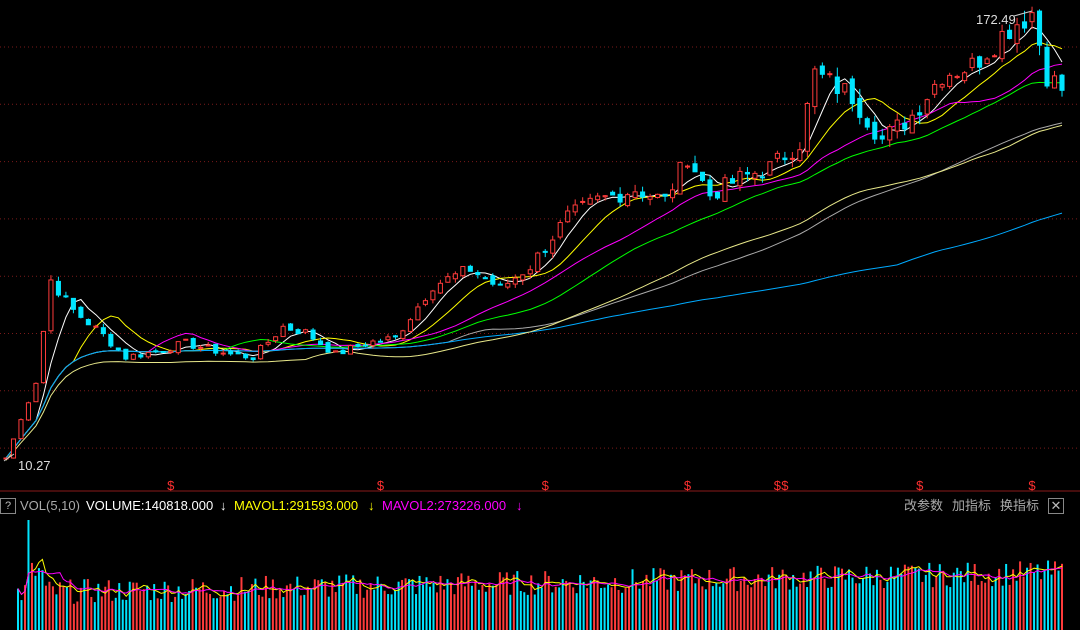  What do you see at coordinates (8, 506) in the screenshot?
I see `help-button: ?` at bounding box center [8, 506].